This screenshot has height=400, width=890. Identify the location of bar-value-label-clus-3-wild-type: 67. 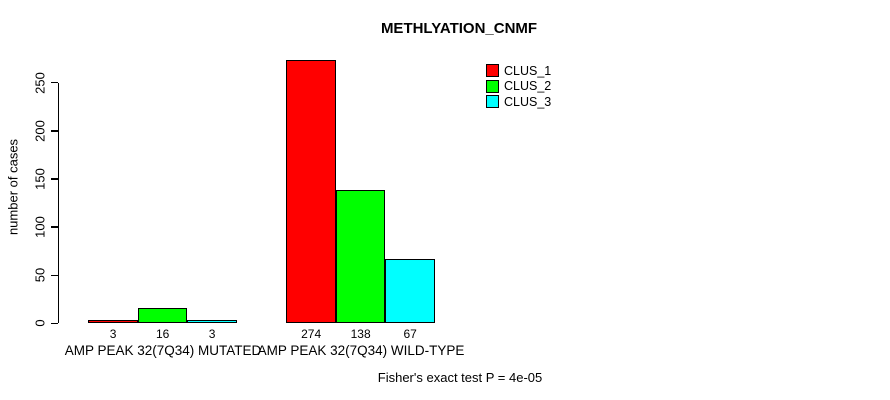
(410, 334).